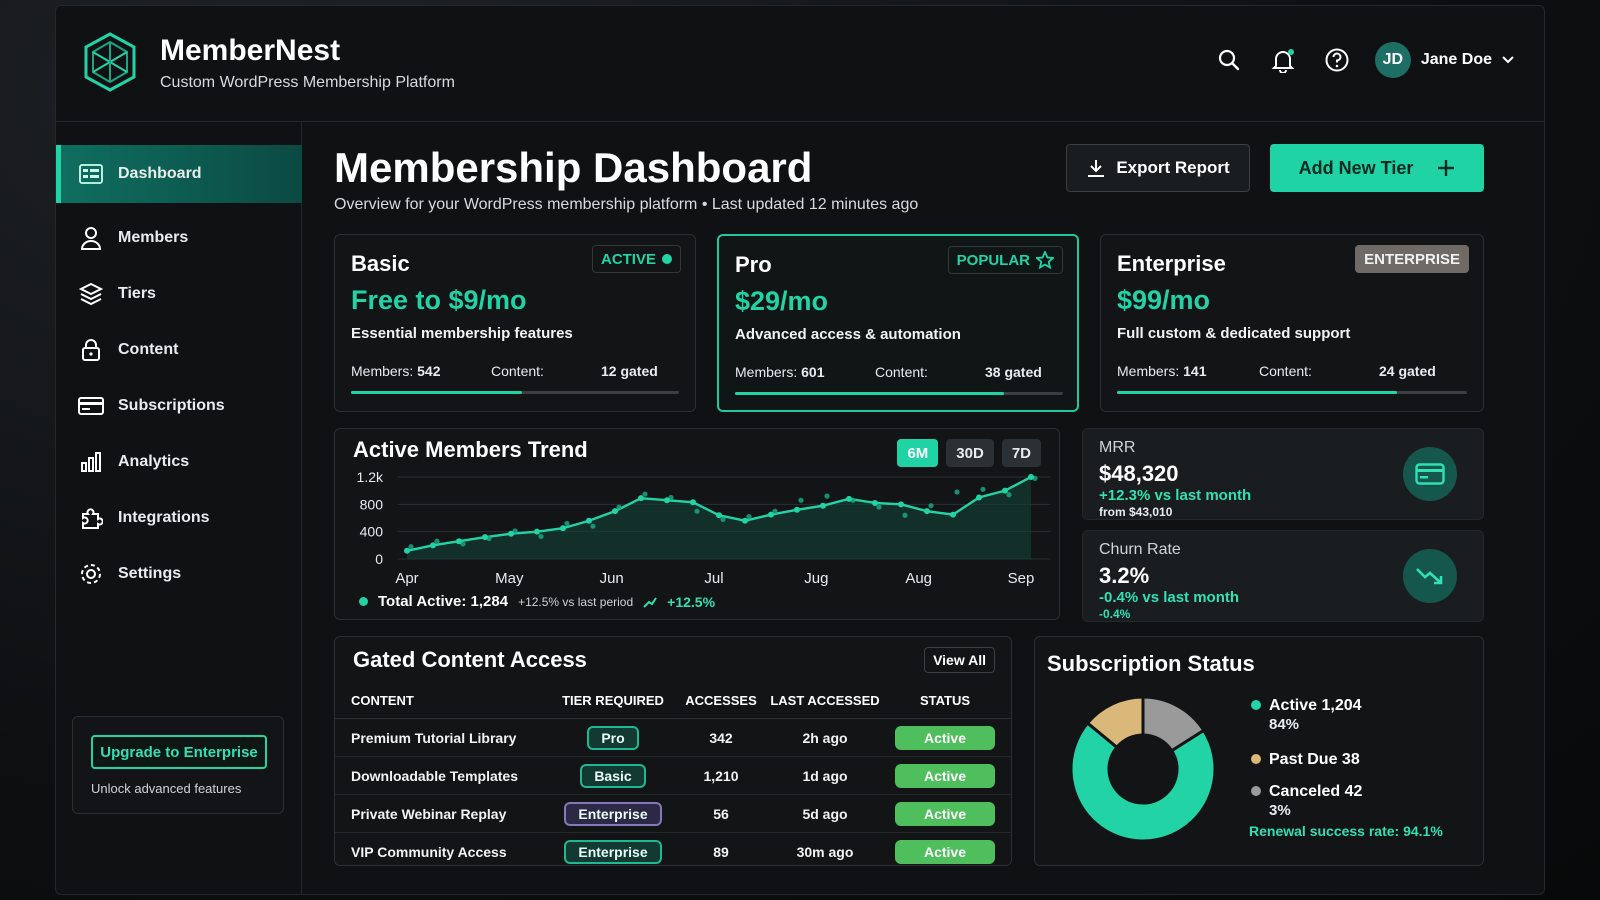  I want to click on sidebar-item-content: Content, so click(179, 350).